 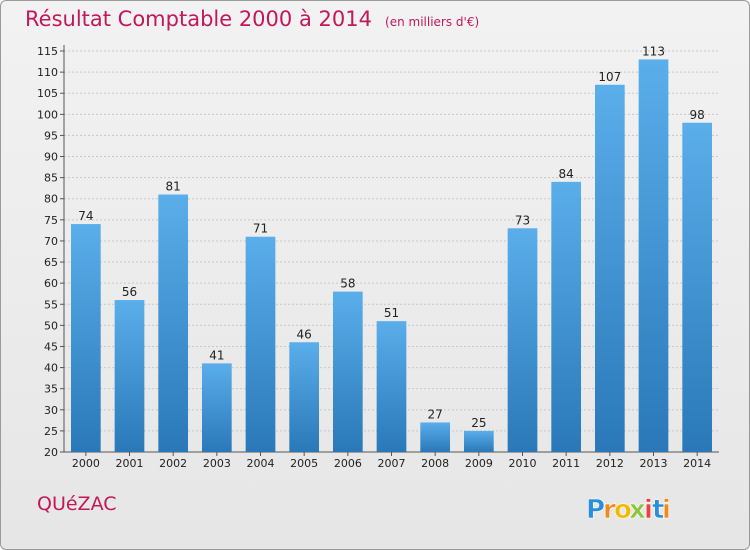 I want to click on y-tick-label-70: 70, so click(x=51, y=241).